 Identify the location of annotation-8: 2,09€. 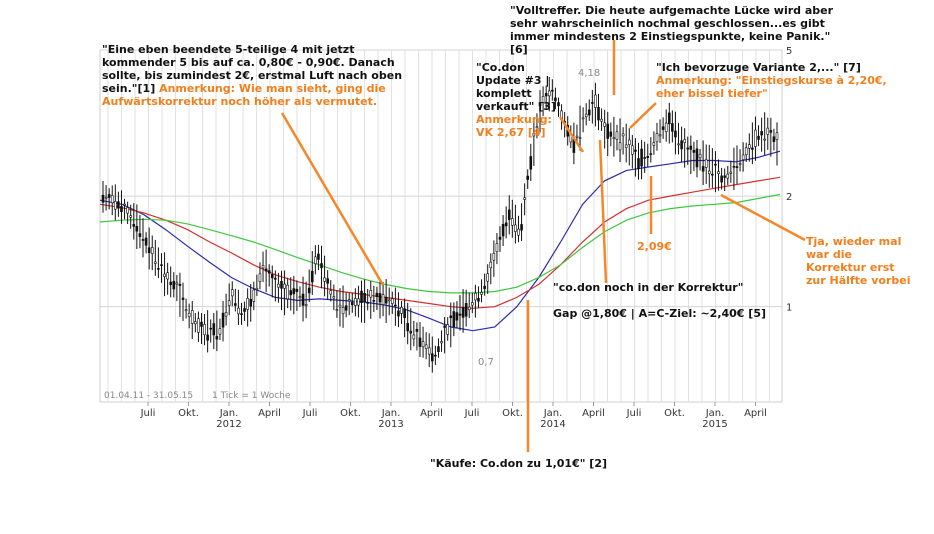
(654, 246).